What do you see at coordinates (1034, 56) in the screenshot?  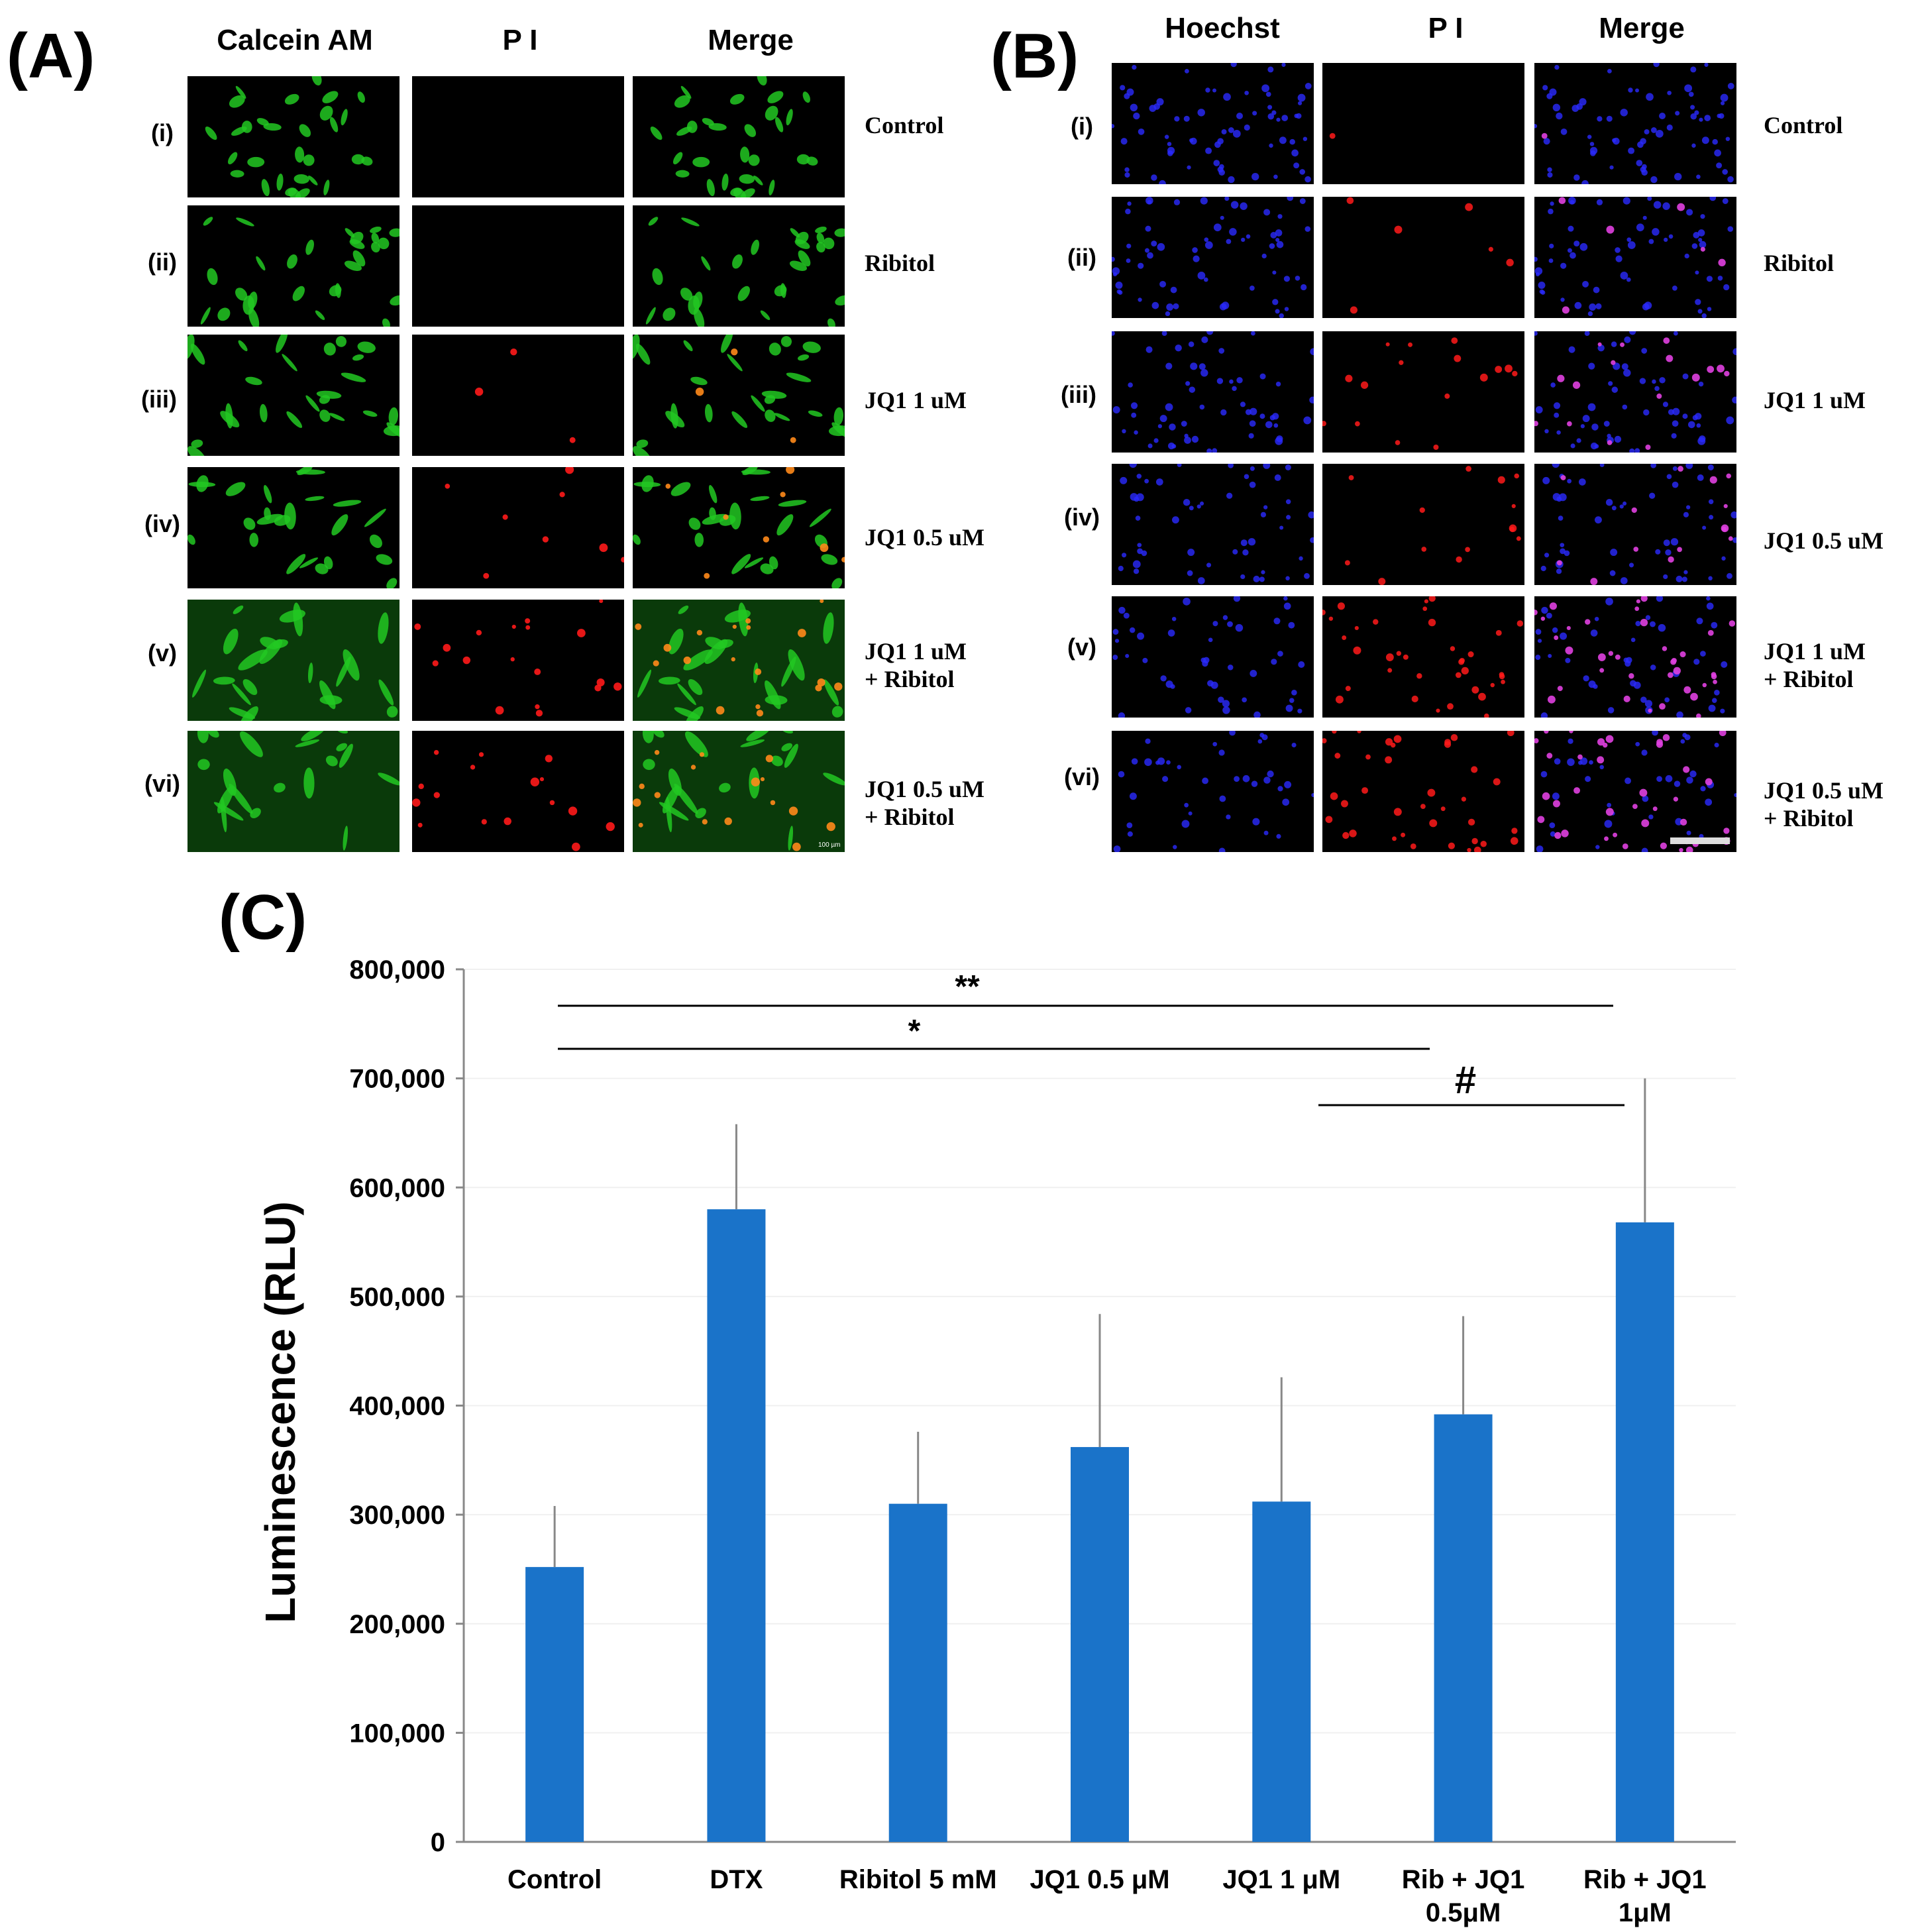 I see `panel-b-letter: (B)` at bounding box center [1034, 56].